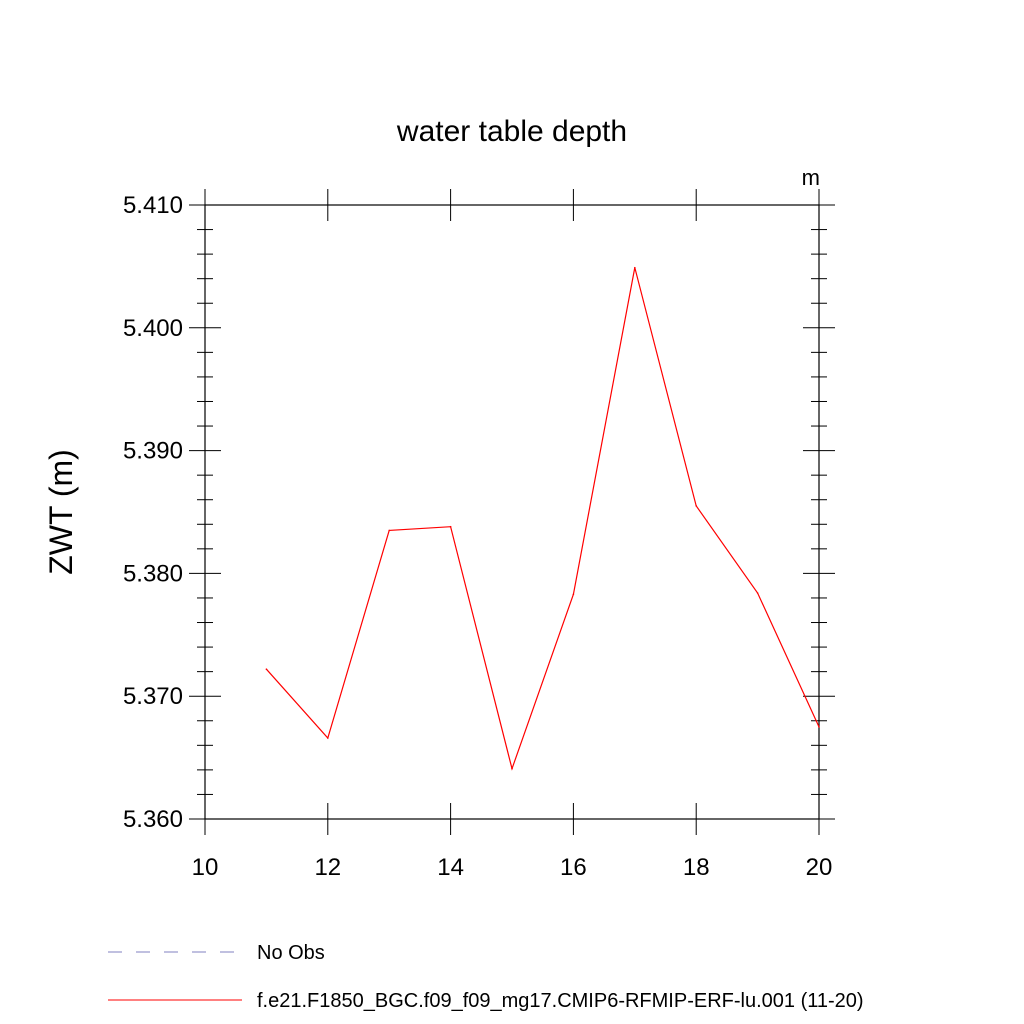  What do you see at coordinates (696, 867) in the screenshot?
I see `x-tick-label: 18` at bounding box center [696, 867].